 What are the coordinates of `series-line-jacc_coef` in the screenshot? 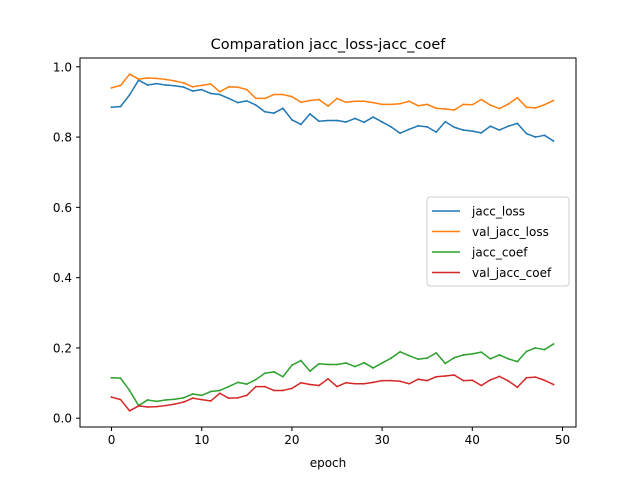 It's located at (332, 375).